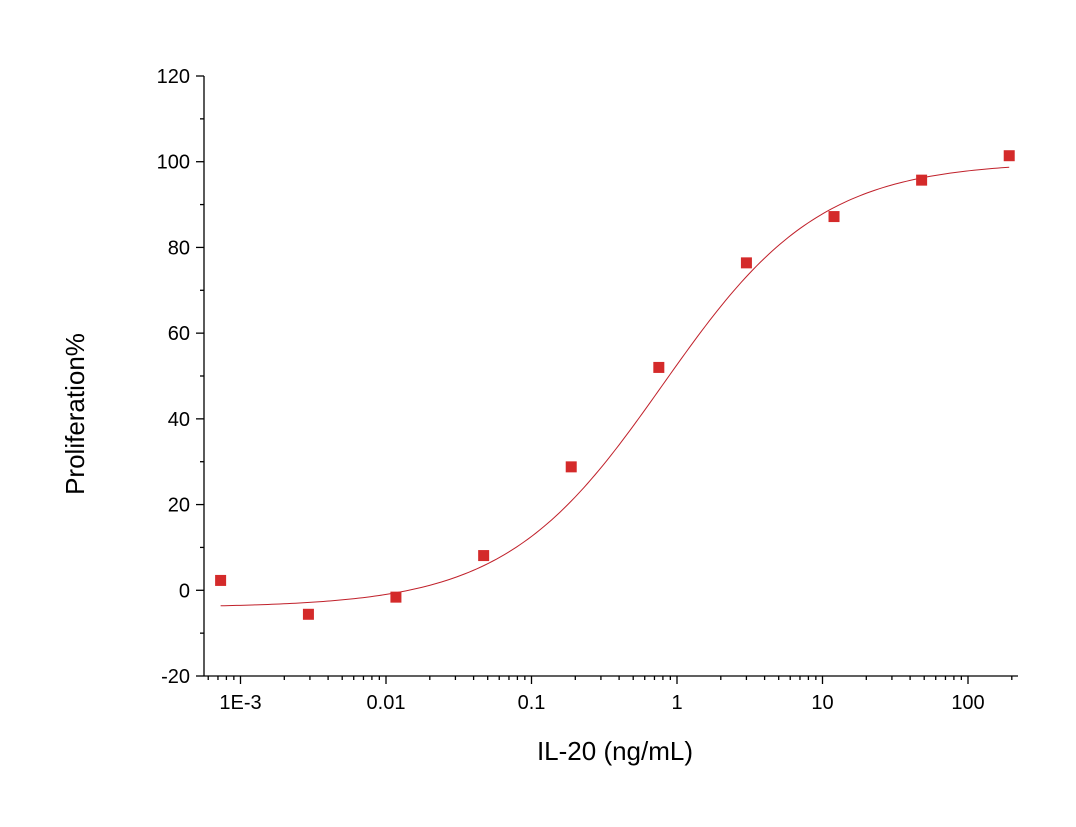  What do you see at coordinates (75, 414) in the screenshot?
I see `y-axis-label: Proliferation%` at bounding box center [75, 414].